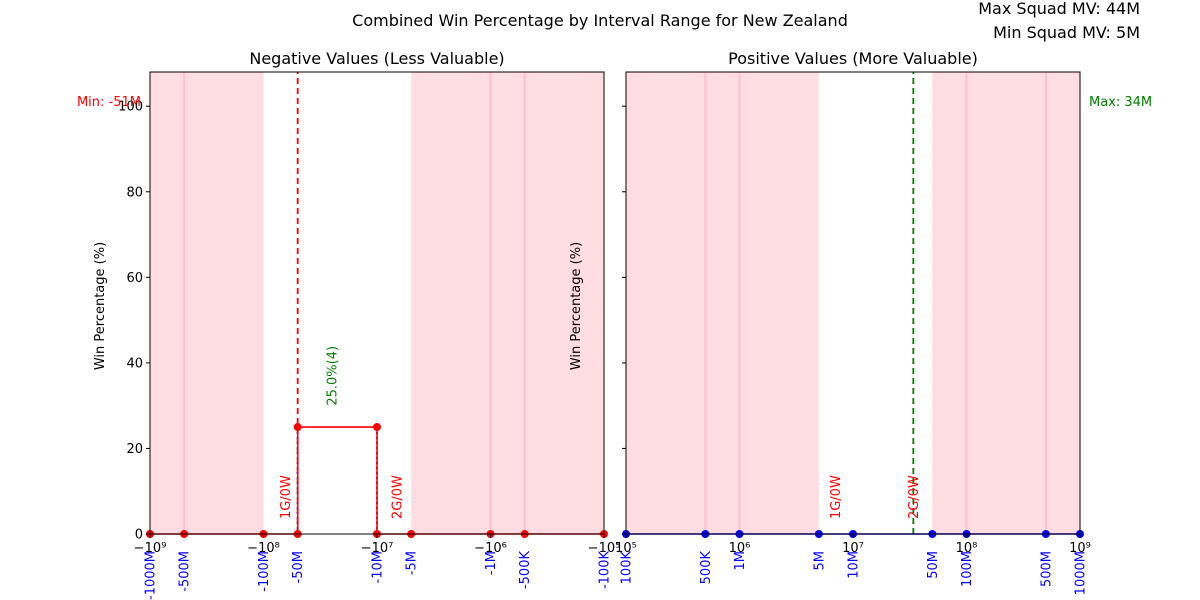 This screenshot has width=1200, height=600. Describe the element at coordinates (967, 548) in the screenshot. I see `x-tick-label: 10⁸` at that location.